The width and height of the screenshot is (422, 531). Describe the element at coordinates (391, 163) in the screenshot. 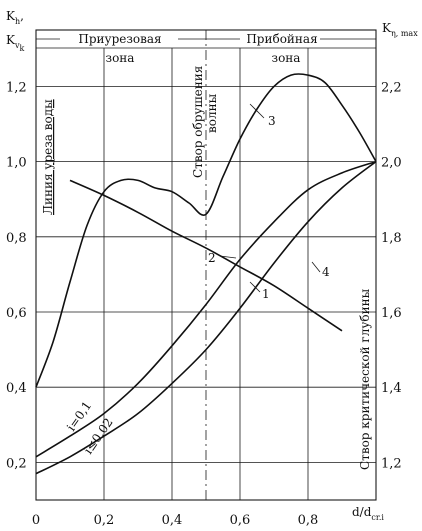

I see `y-right-tick-label: 2,0` at that location.